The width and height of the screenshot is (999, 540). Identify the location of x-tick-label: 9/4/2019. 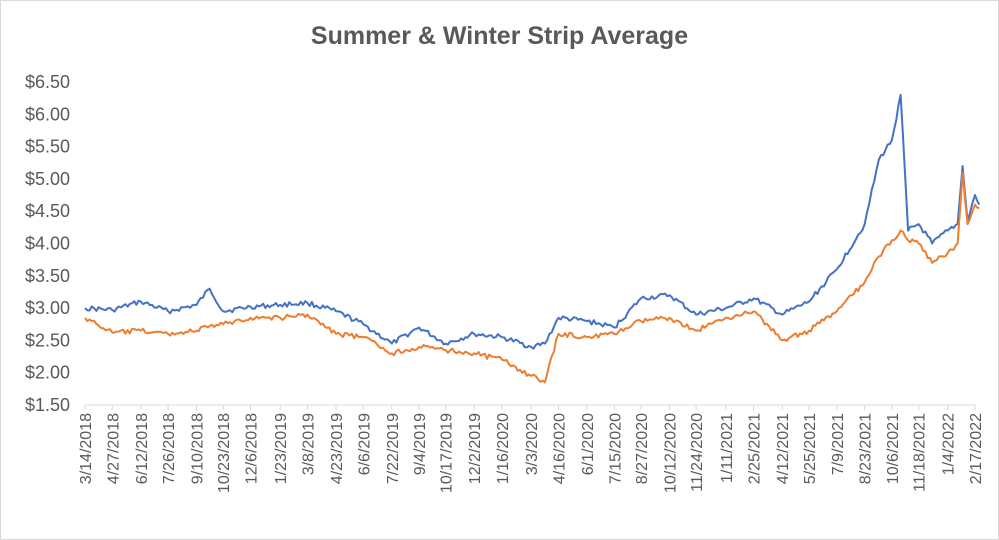
(420, 444).